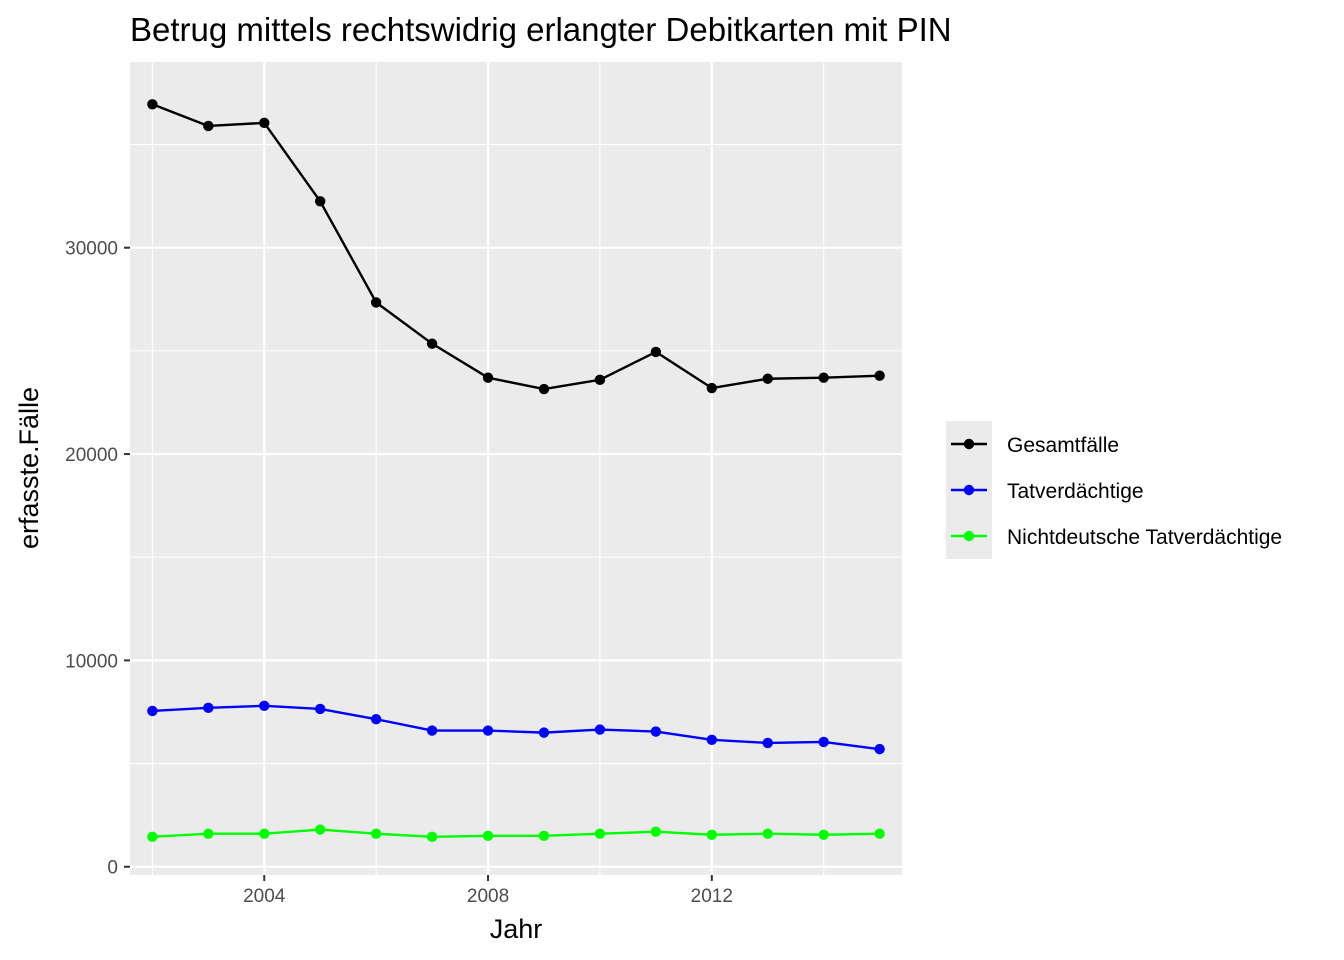 The image size is (1344, 960). What do you see at coordinates (91, 455) in the screenshot?
I see `y-tick-label: 20000` at bounding box center [91, 455].